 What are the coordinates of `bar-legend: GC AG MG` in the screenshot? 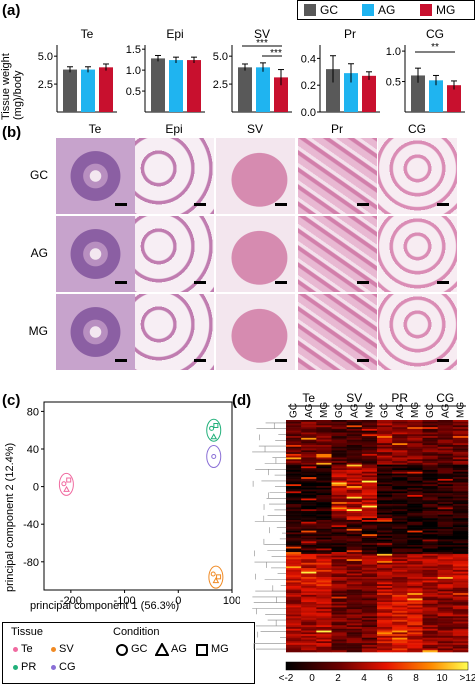 It's located at (386, 10).